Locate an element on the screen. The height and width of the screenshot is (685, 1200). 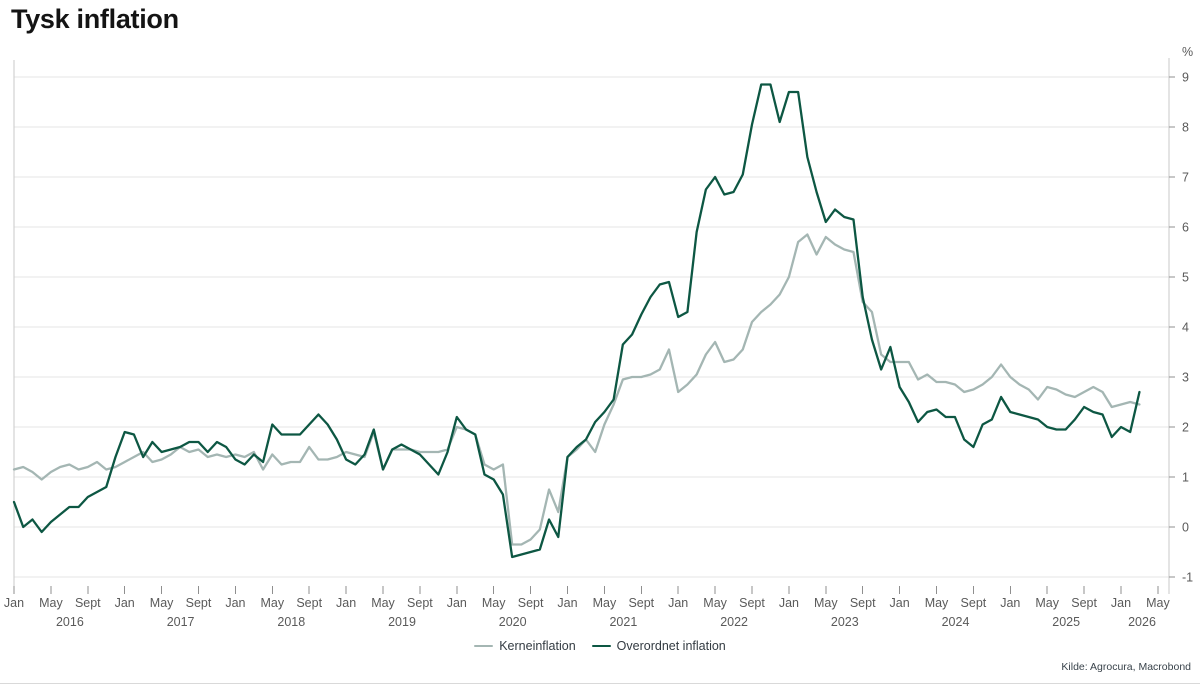
legend-label-kerneinflation: Kerneinflation is located at coordinates (537, 646).